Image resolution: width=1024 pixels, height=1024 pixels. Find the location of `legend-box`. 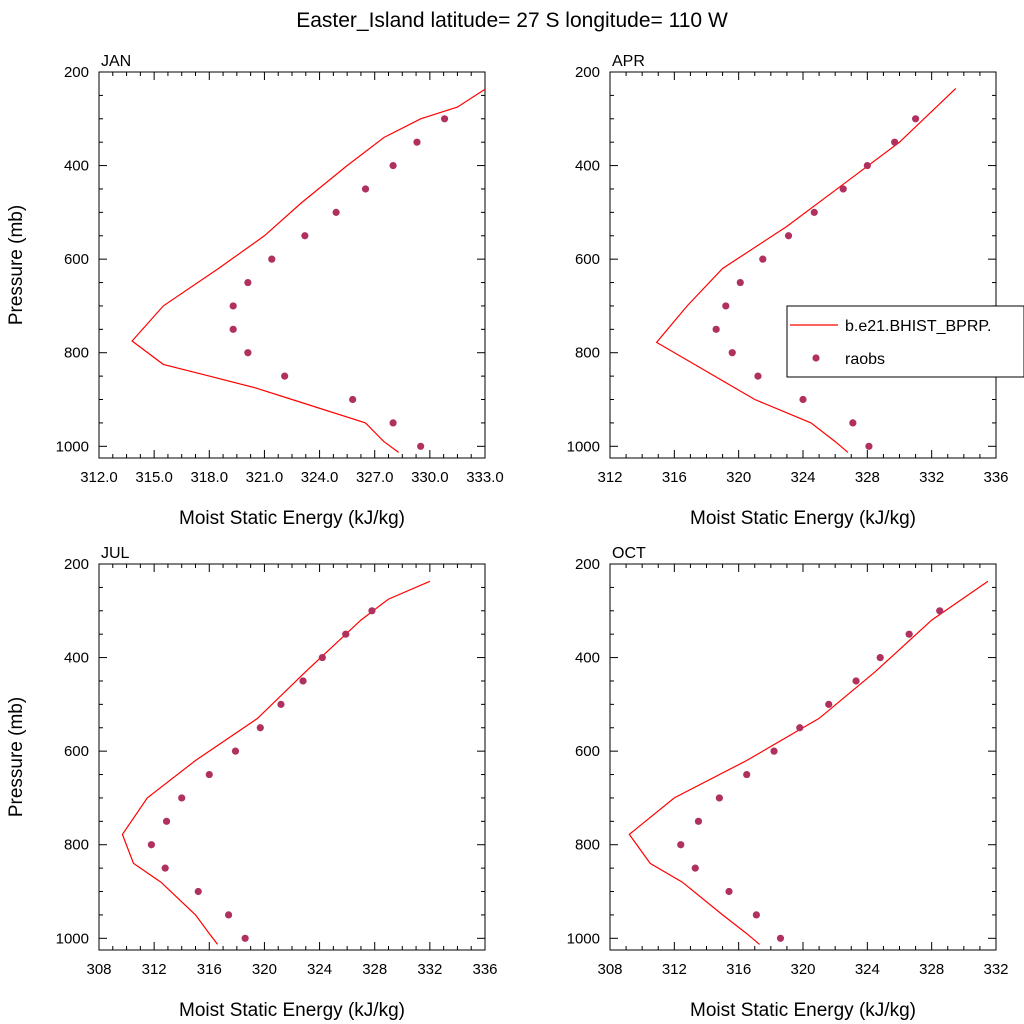

legend-box is located at coordinates (905, 341).